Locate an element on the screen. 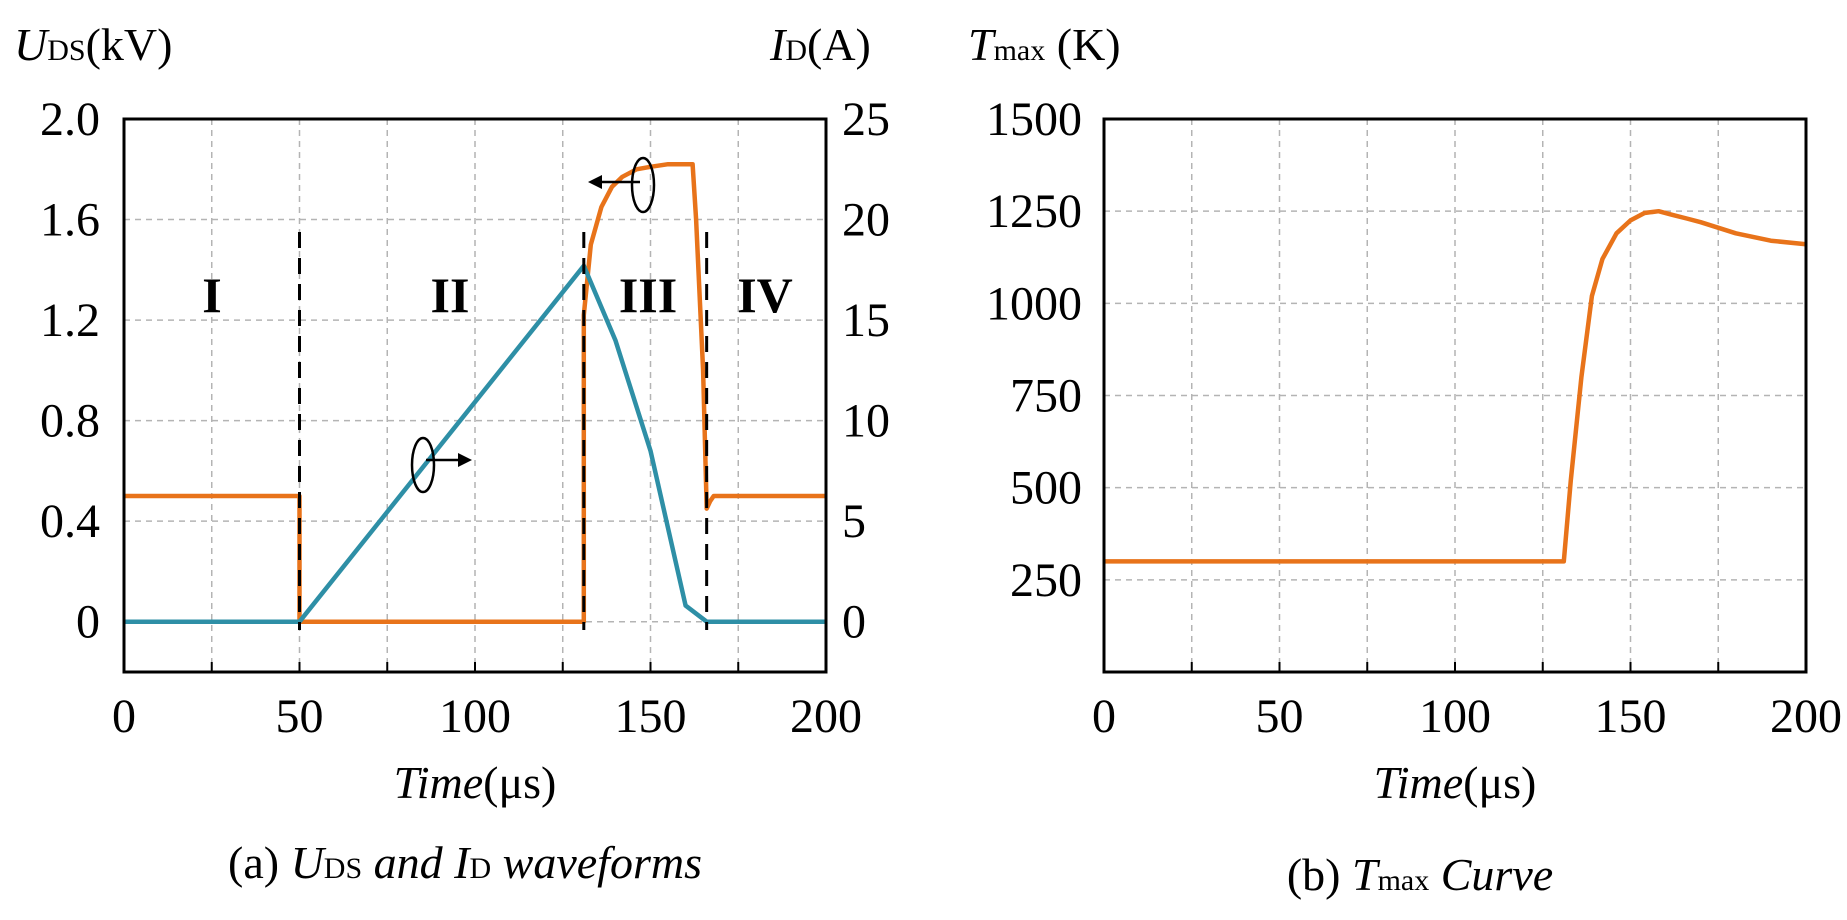 The height and width of the screenshot is (920, 1847). left-axis-indicator-arrow is located at coordinates (622, 185).